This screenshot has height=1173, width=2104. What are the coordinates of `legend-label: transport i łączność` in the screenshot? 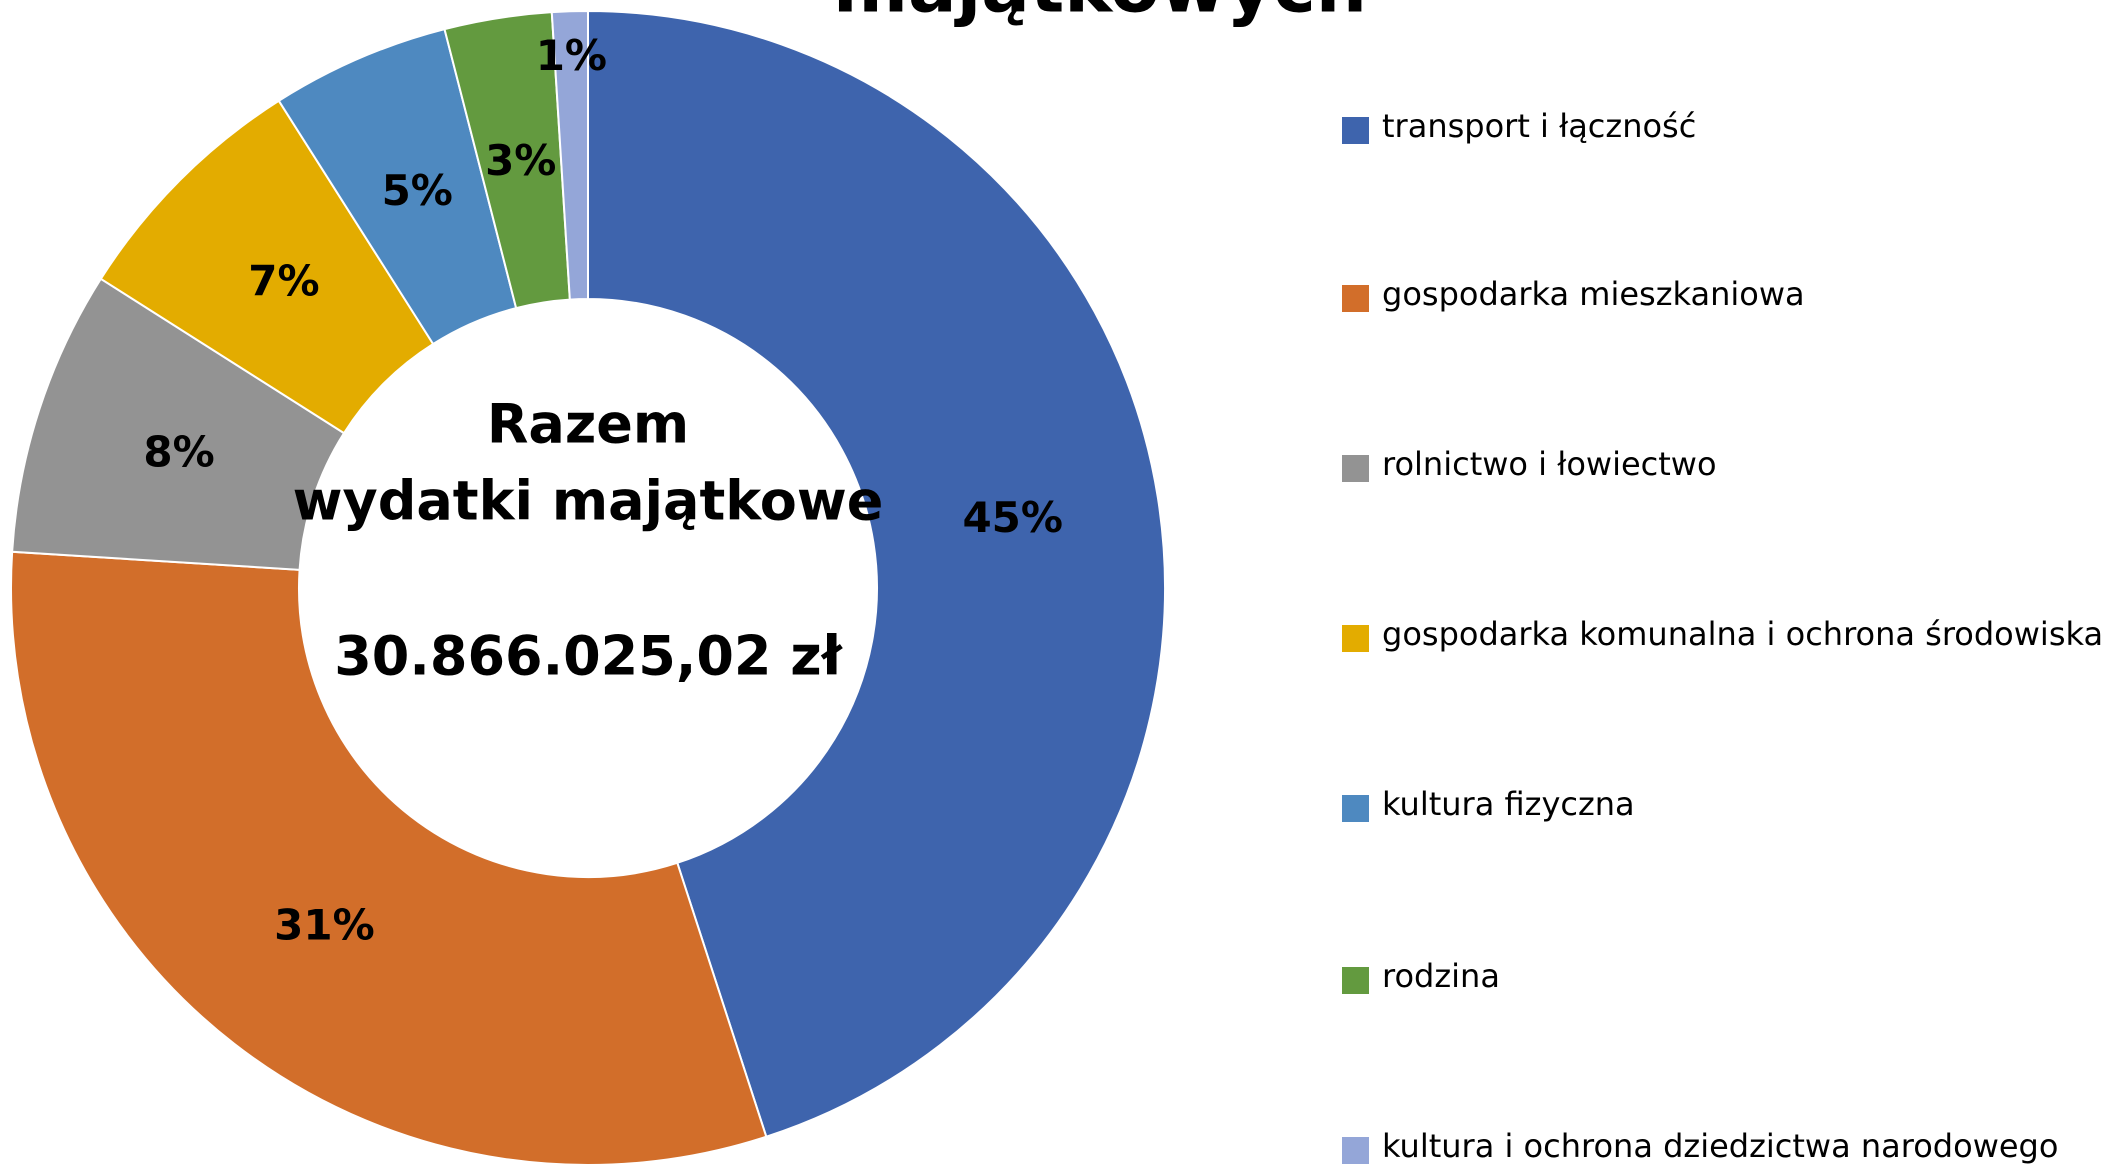 It's located at (1539, 126).